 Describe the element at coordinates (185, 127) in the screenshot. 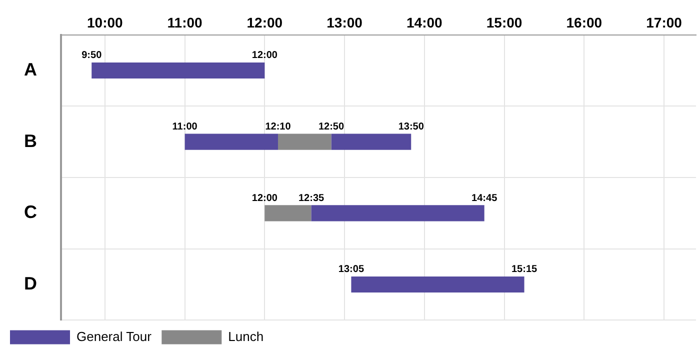

I see `annotation: 11:00` at that location.